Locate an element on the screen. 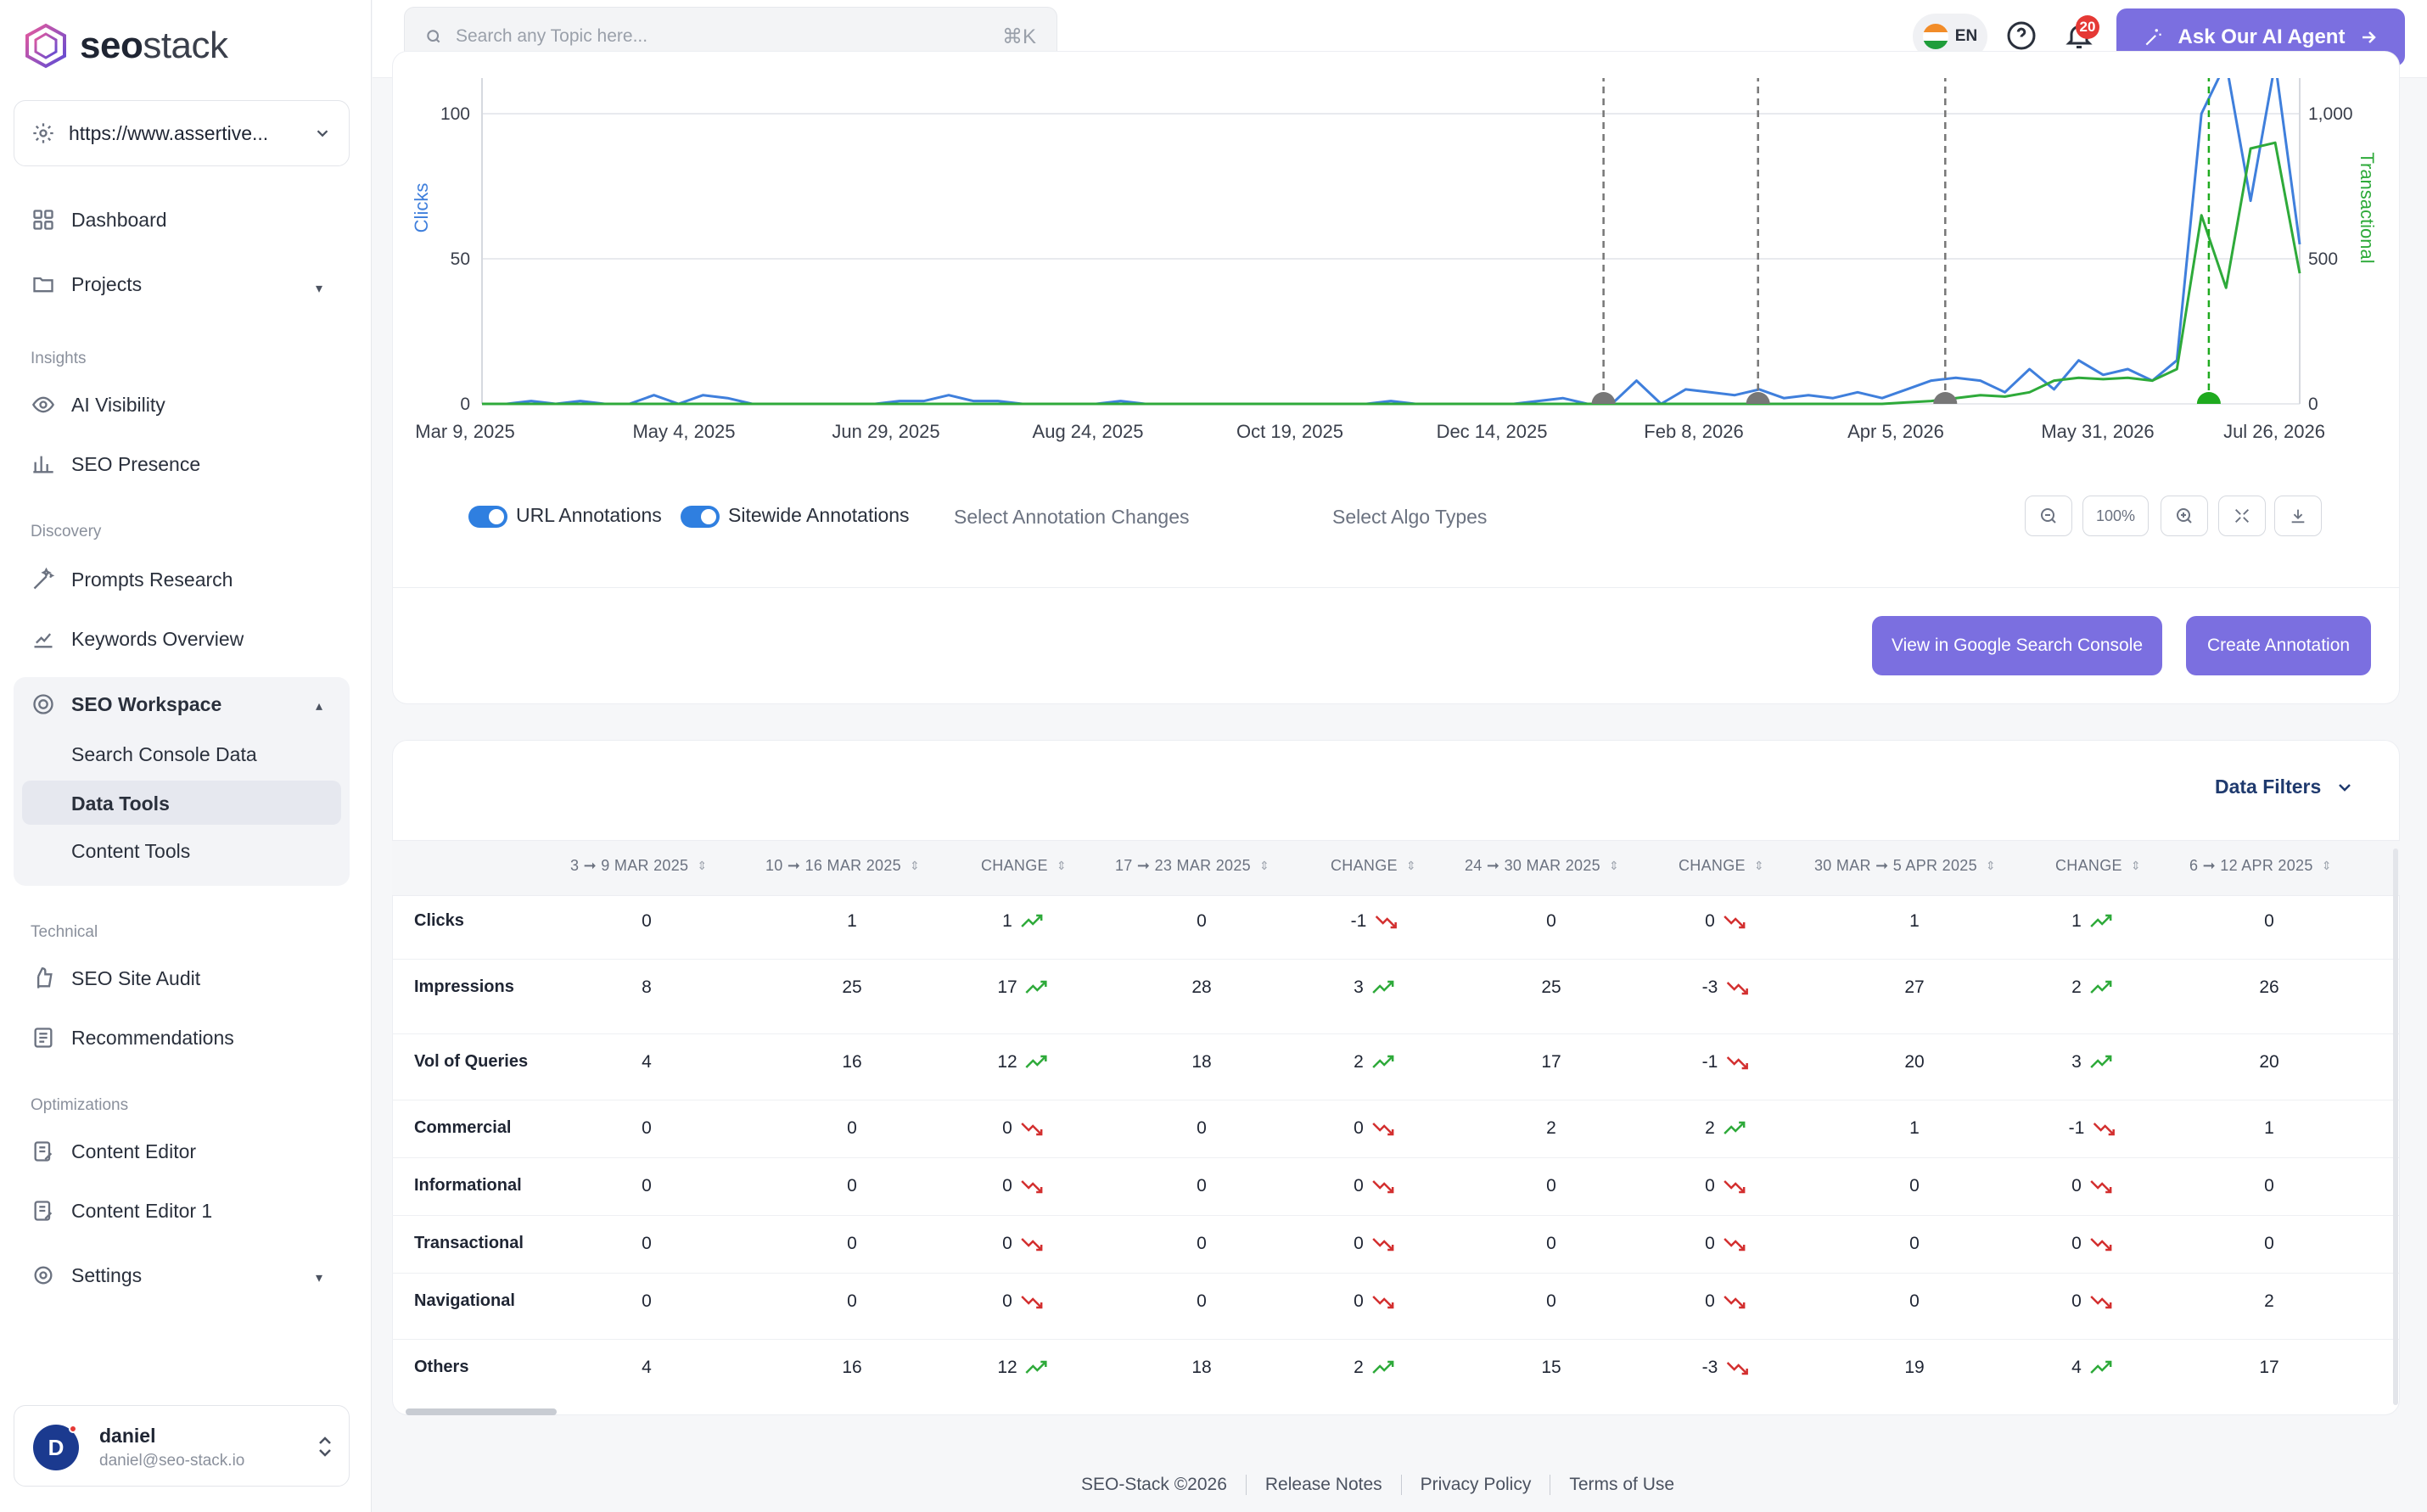 This screenshot has width=2427, height=1512. projects-caret-icon: ▾ is located at coordinates (319, 289).